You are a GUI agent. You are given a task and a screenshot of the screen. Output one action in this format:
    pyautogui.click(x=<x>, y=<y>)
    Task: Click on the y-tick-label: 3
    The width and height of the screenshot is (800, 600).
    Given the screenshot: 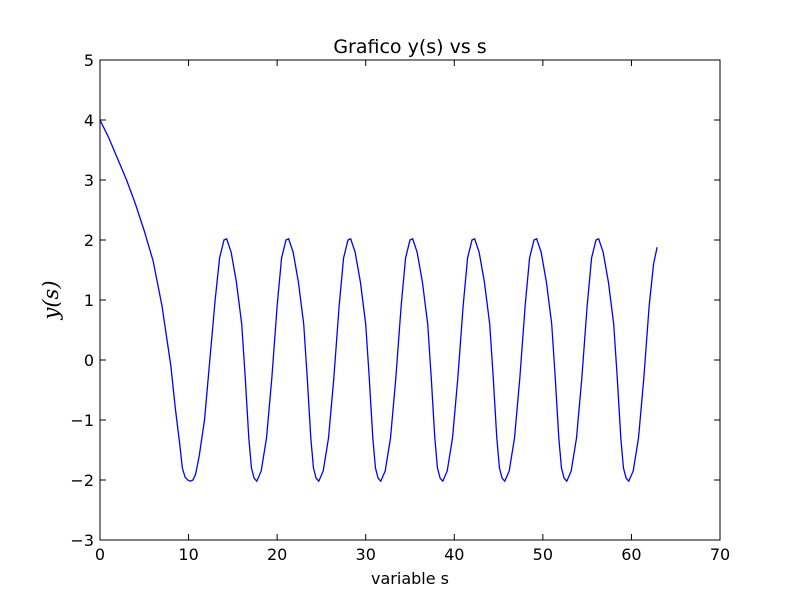 What is the action you would take?
    pyautogui.click(x=89, y=180)
    